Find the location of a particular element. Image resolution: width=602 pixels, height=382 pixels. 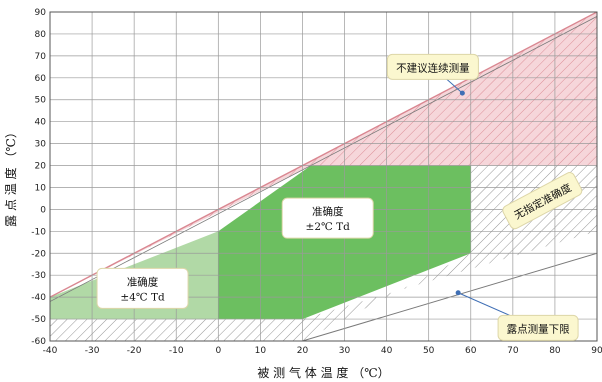

x-tick-label: 50 is located at coordinates (429, 351).